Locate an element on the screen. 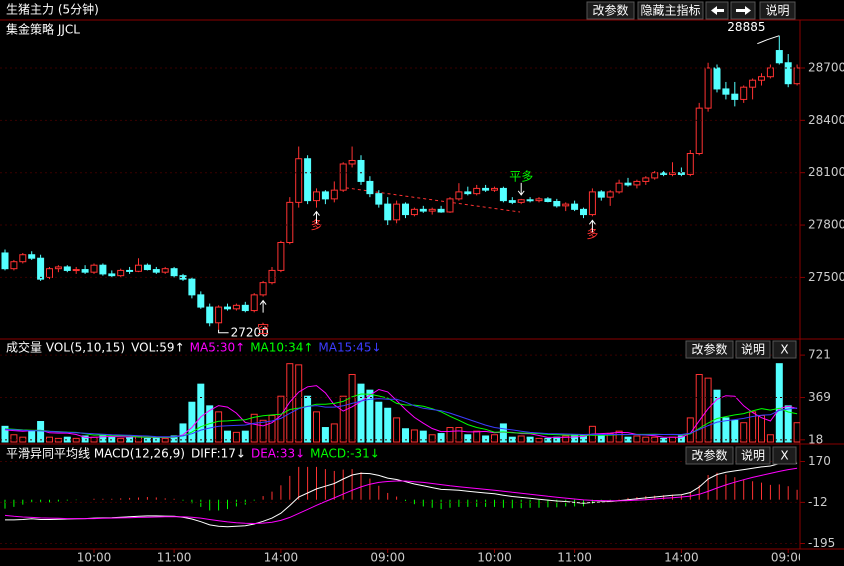 The image size is (844, 566). legend-entry: MACD:-31↓ is located at coordinates (345, 454).